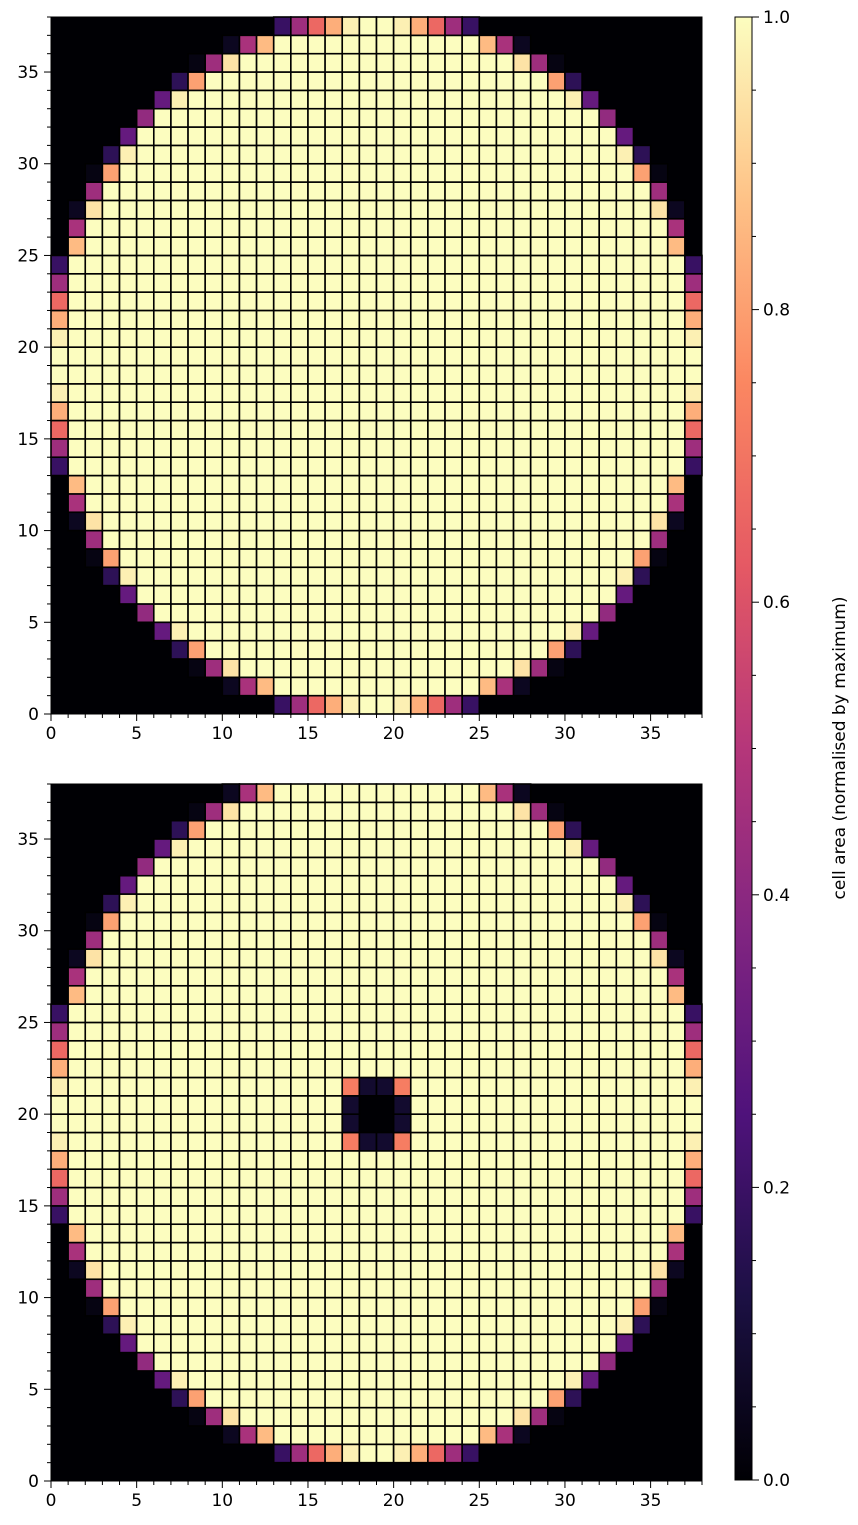 This screenshot has width=858, height=1525. What do you see at coordinates (479, 1501) in the screenshot?
I see `x-tick-label: 25` at bounding box center [479, 1501].